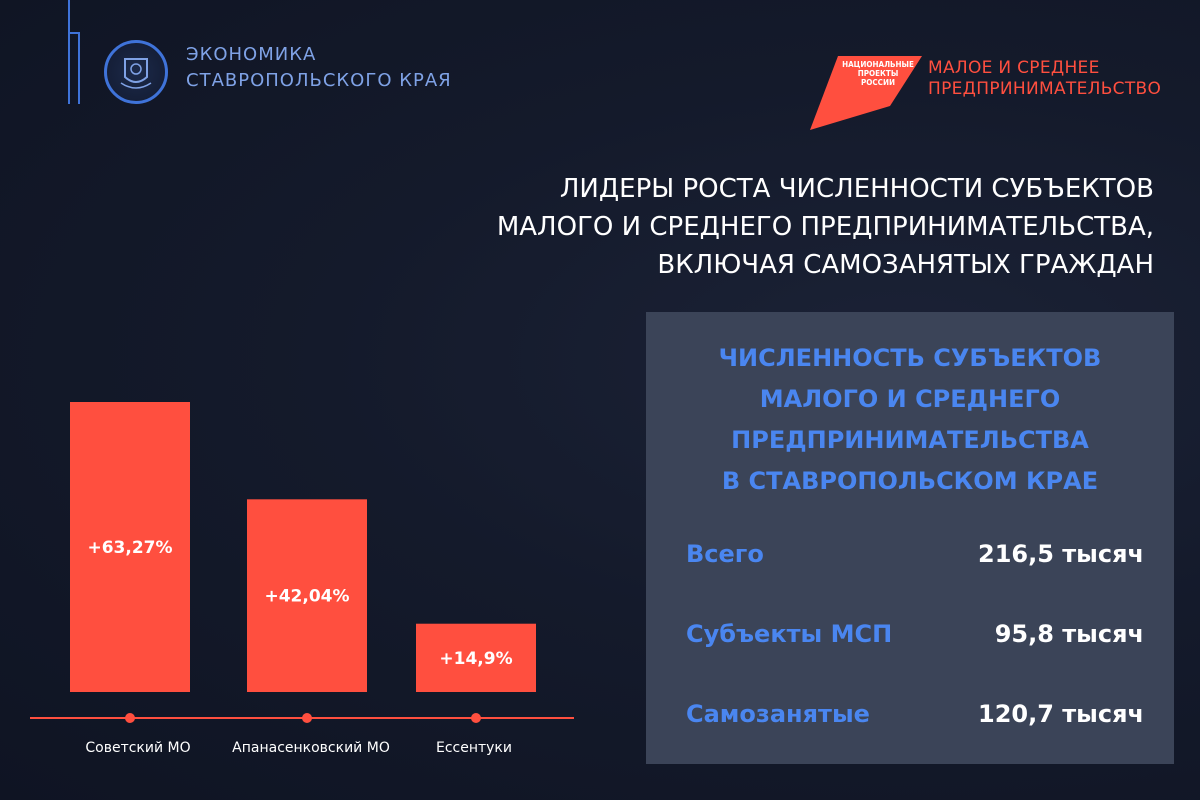 The image size is (1200, 800). What do you see at coordinates (69, 68) in the screenshot?
I see `header-accent-bracket-left` at bounding box center [69, 68].